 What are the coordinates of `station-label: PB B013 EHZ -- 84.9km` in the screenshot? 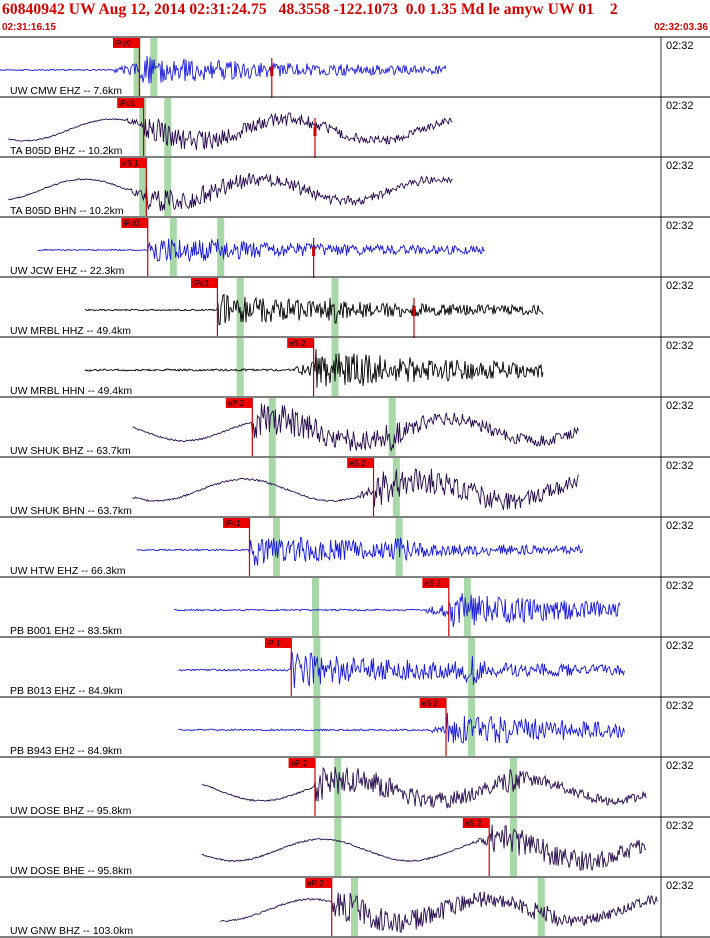 It's located at (66, 691).